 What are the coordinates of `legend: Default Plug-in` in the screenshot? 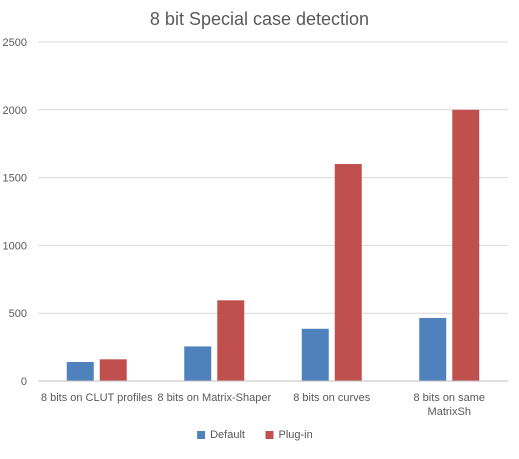 It's located at (255, 435).